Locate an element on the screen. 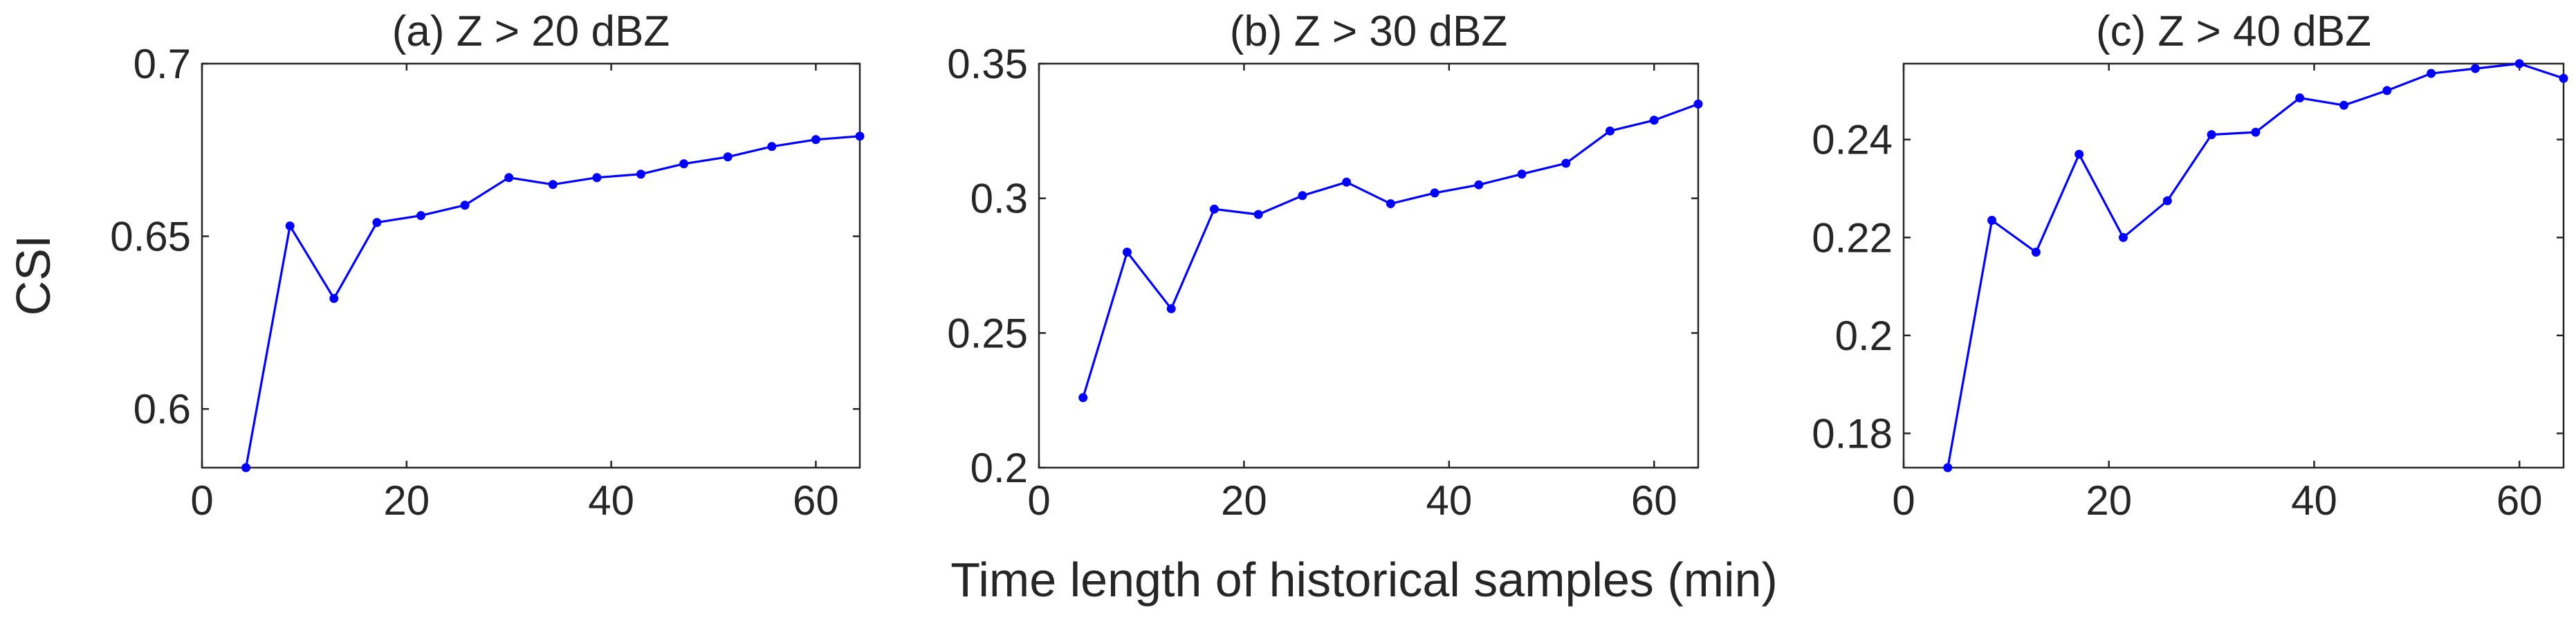 Image resolution: width=2576 pixels, height=624 pixels. panel-c-title: (c) Z > 40 dBZ is located at coordinates (2233, 31).